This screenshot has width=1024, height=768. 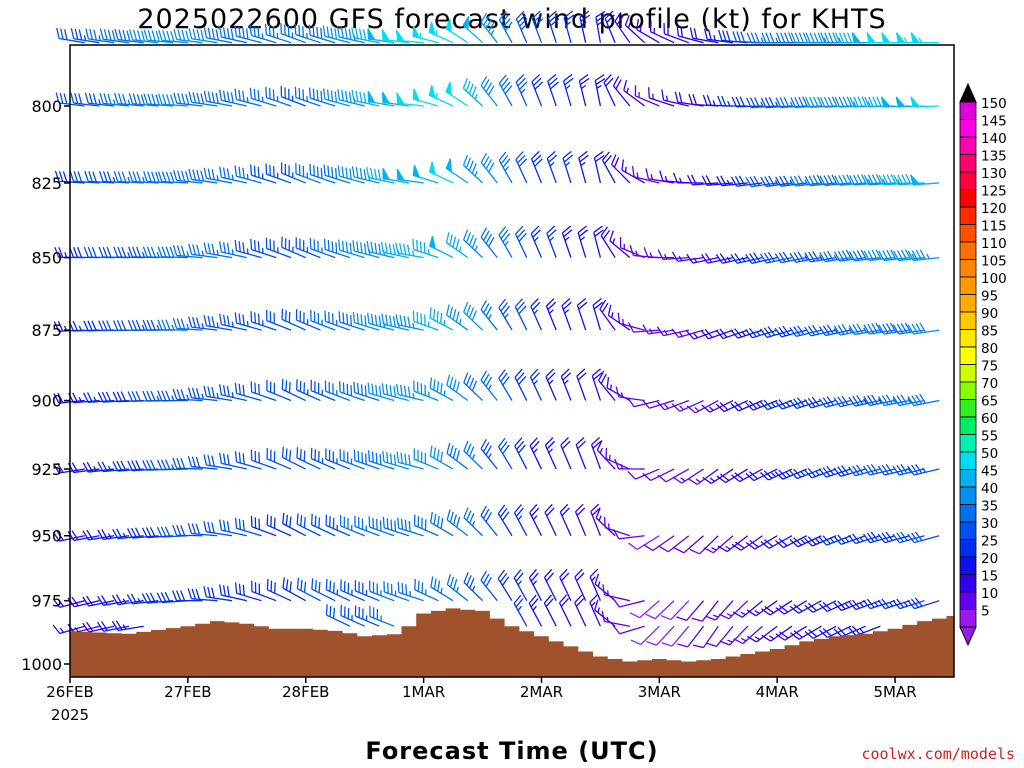 I want to click on colorbar-label: 60, so click(x=989, y=419).